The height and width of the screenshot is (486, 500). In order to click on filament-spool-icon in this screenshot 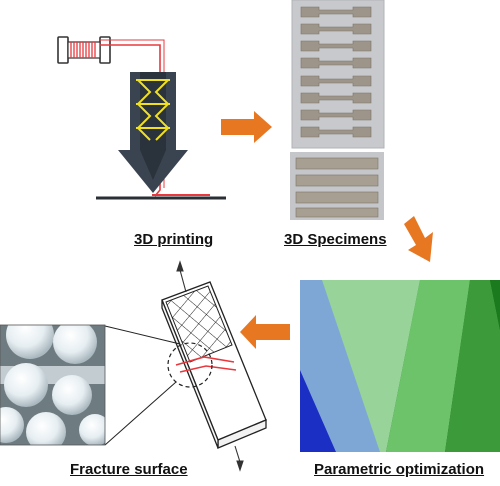, I will do `click(84, 50)`.